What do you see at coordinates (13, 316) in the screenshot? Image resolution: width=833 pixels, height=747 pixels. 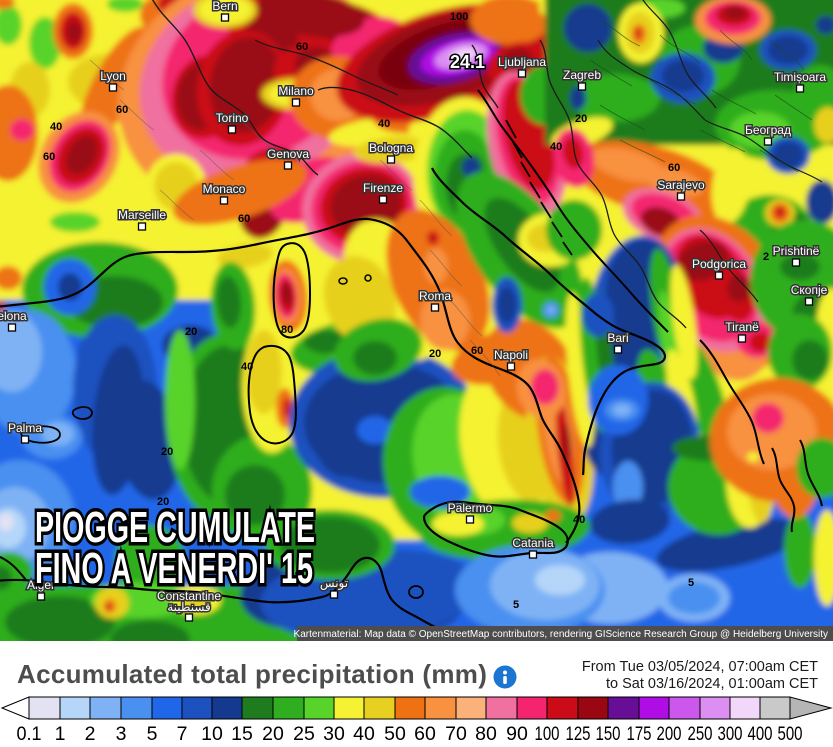 I see `svg-text: elona` at bounding box center [13, 316].